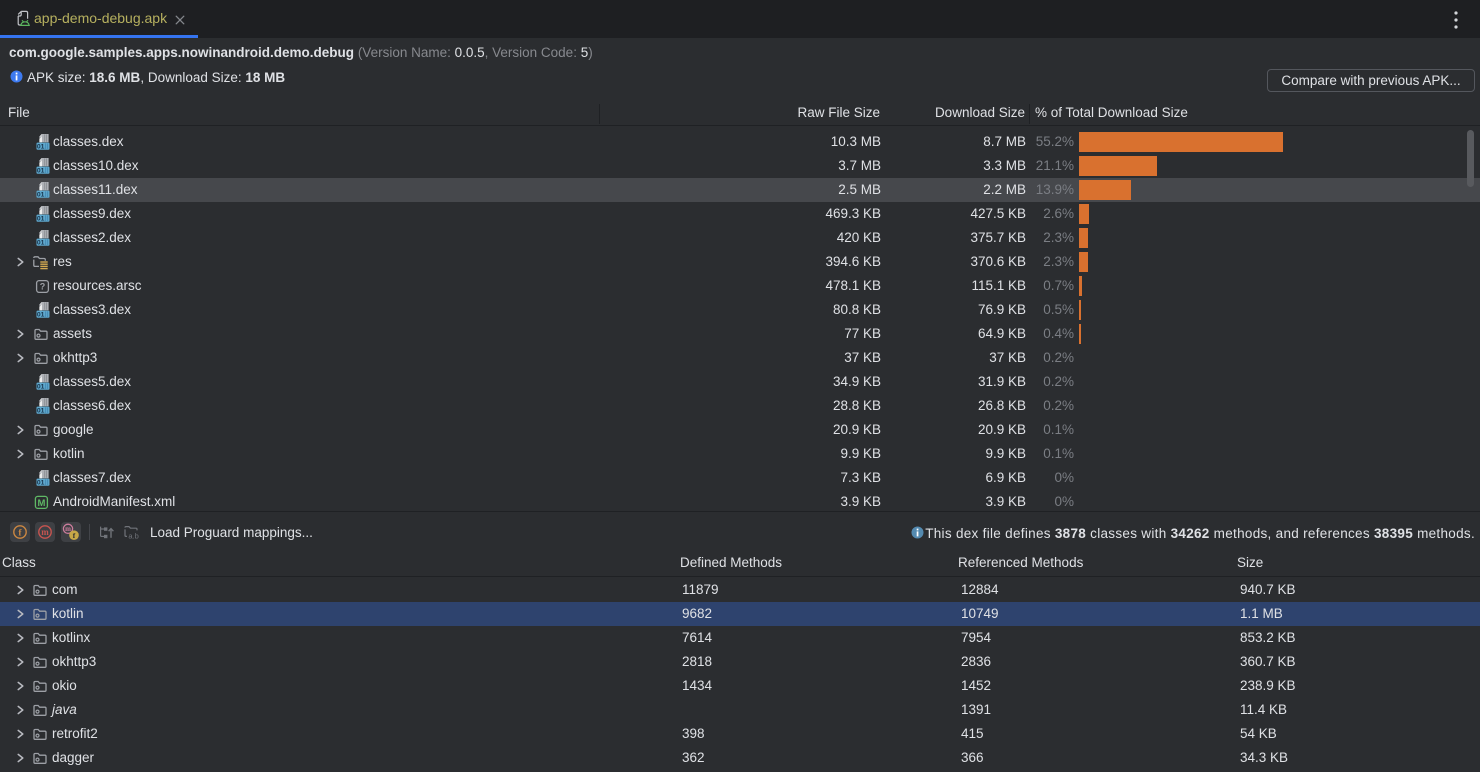 The image size is (1480, 772). Describe the element at coordinates (133, 536) in the screenshot. I see `svg-text: a.b` at that location.